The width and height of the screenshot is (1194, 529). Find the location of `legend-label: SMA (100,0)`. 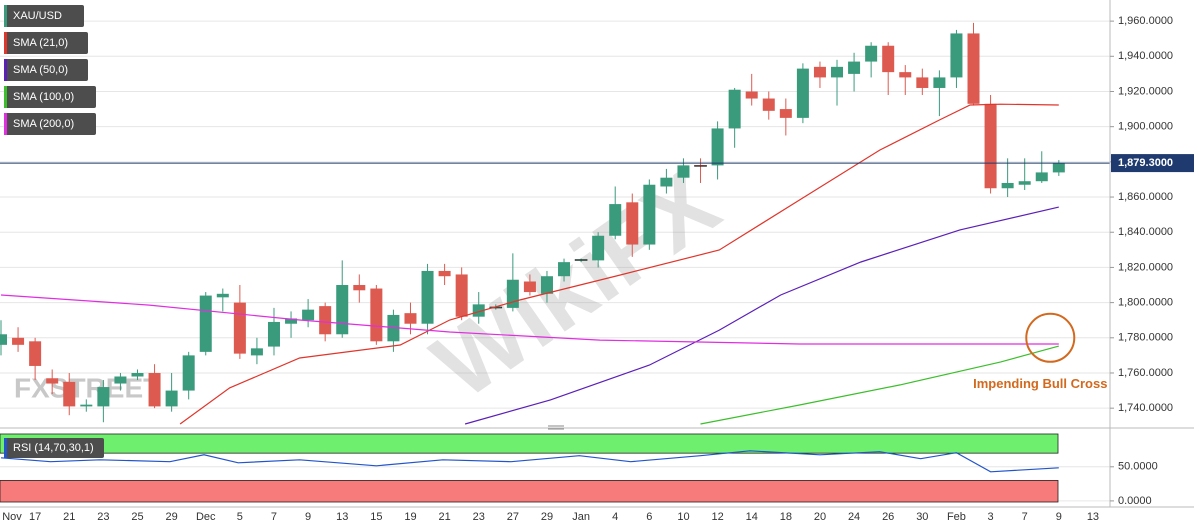

legend-label: SMA (100,0) is located at coordinates (43, 97).